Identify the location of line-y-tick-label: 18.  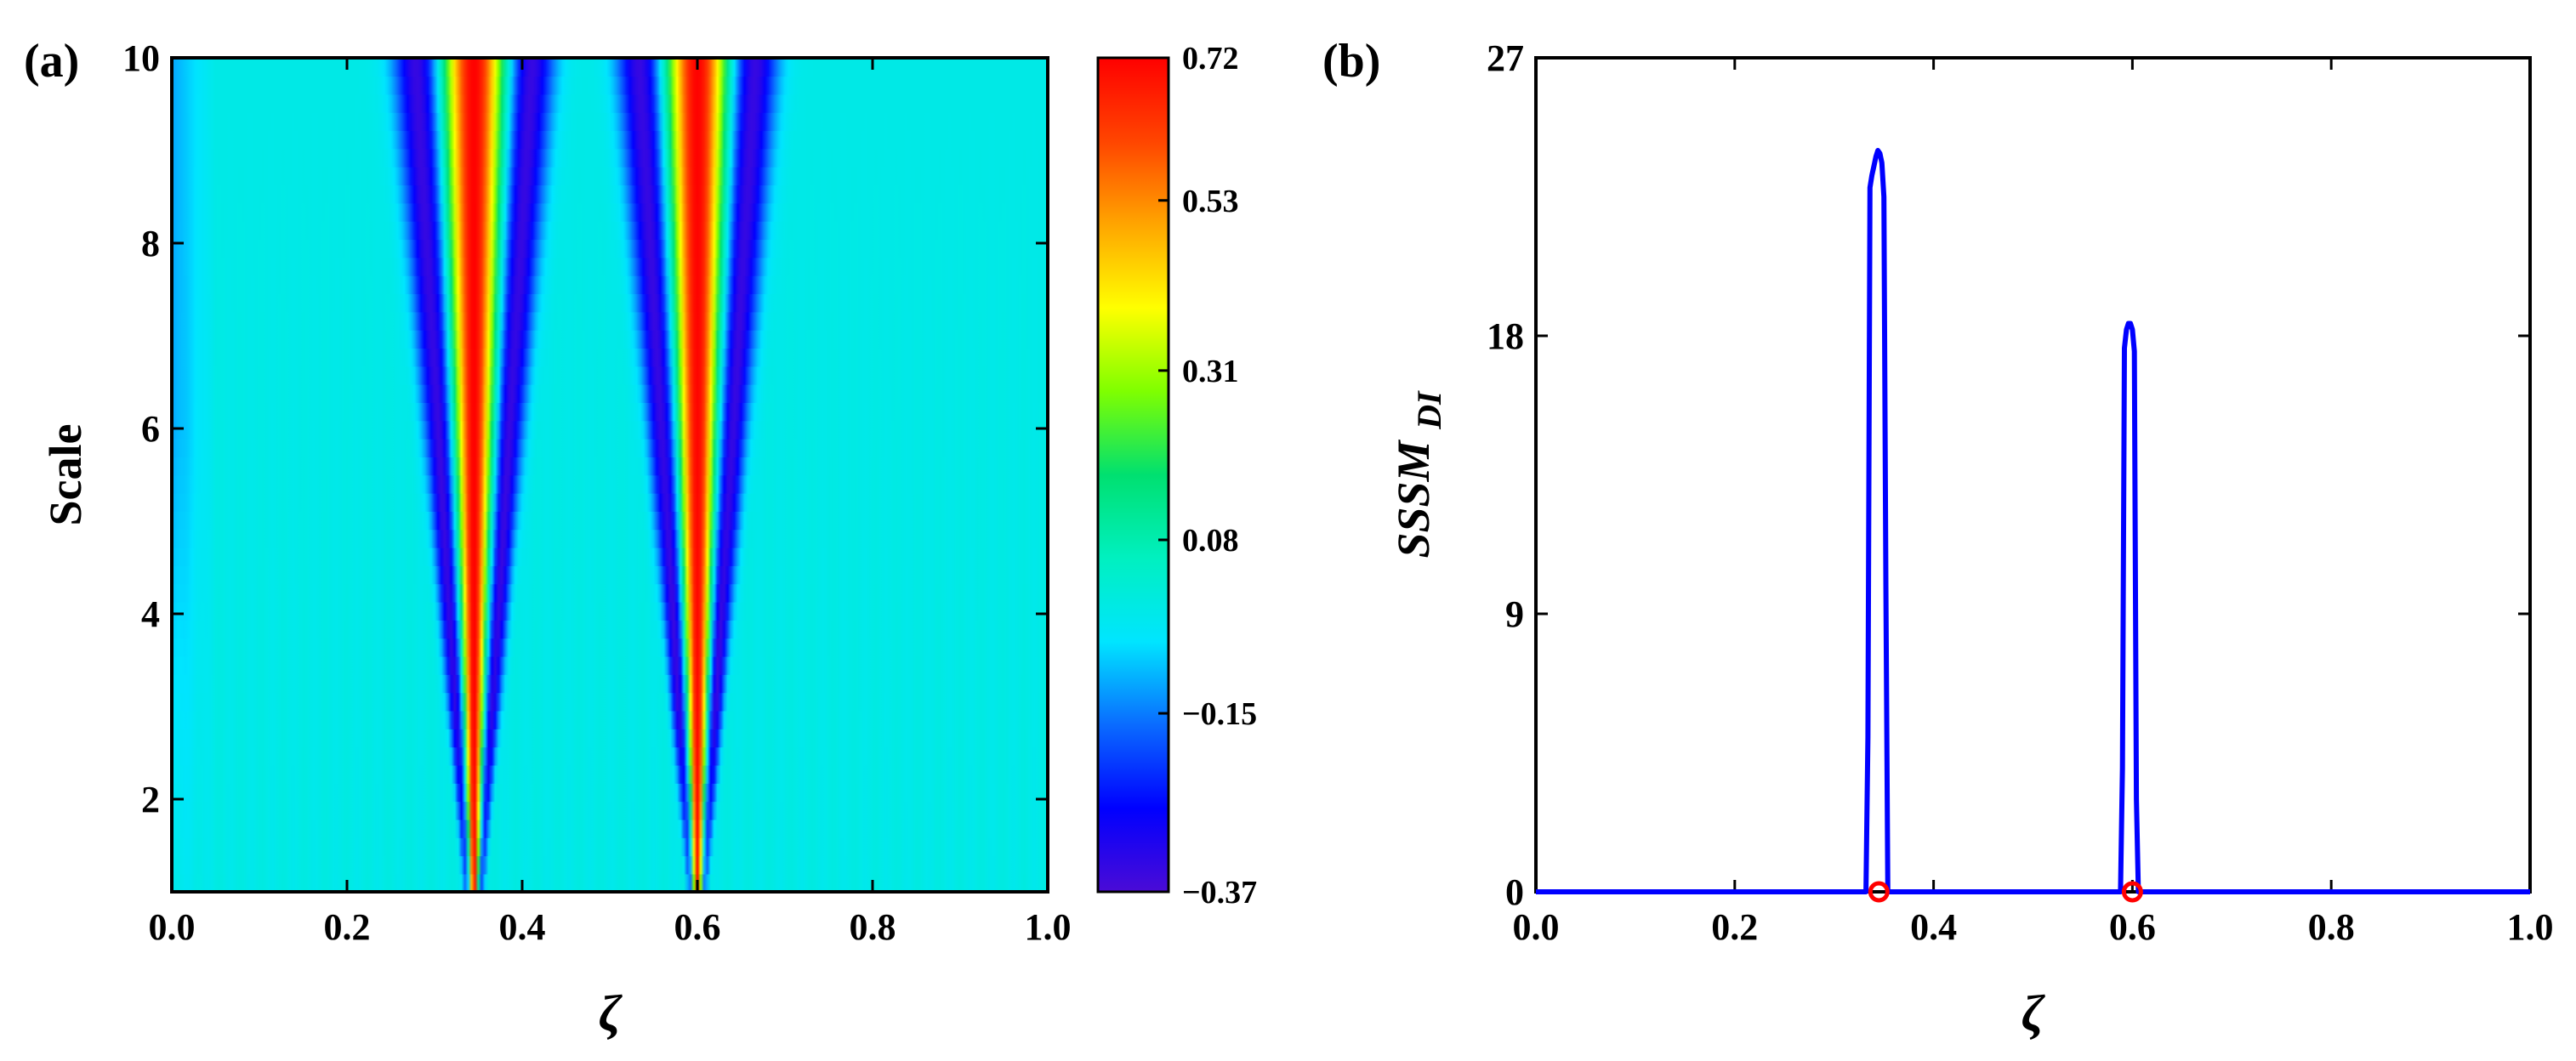
(1505, 336).